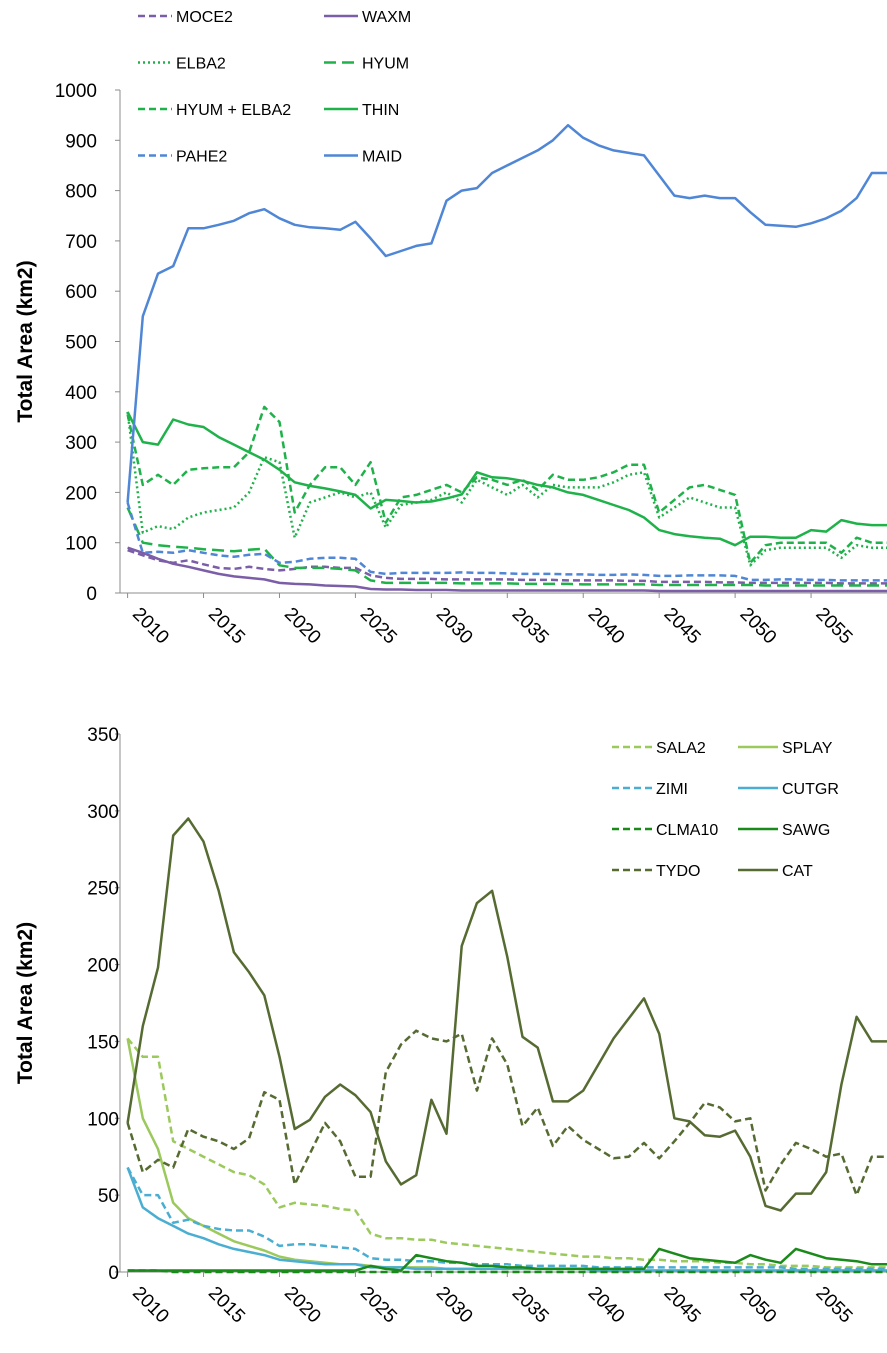  Describe the element at coordinates (386, 17) in the screenshot. I see `legend-label: WAXM` at that location.